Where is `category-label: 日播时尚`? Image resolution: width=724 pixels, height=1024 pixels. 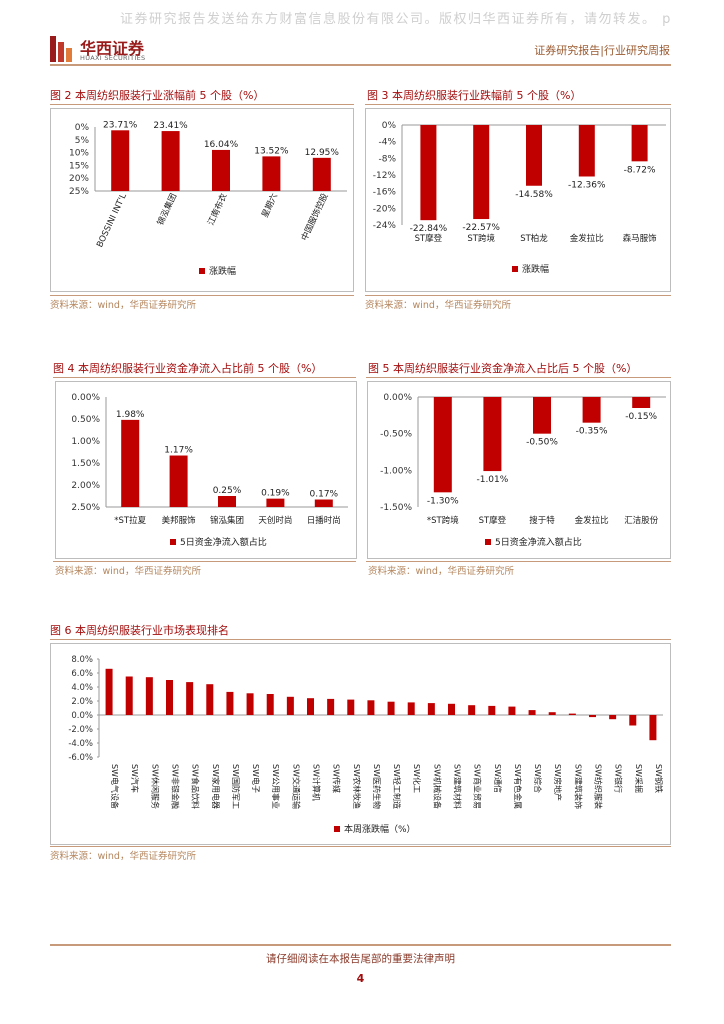
category-label: 日播时尚 is located at coordinates (324, 520).